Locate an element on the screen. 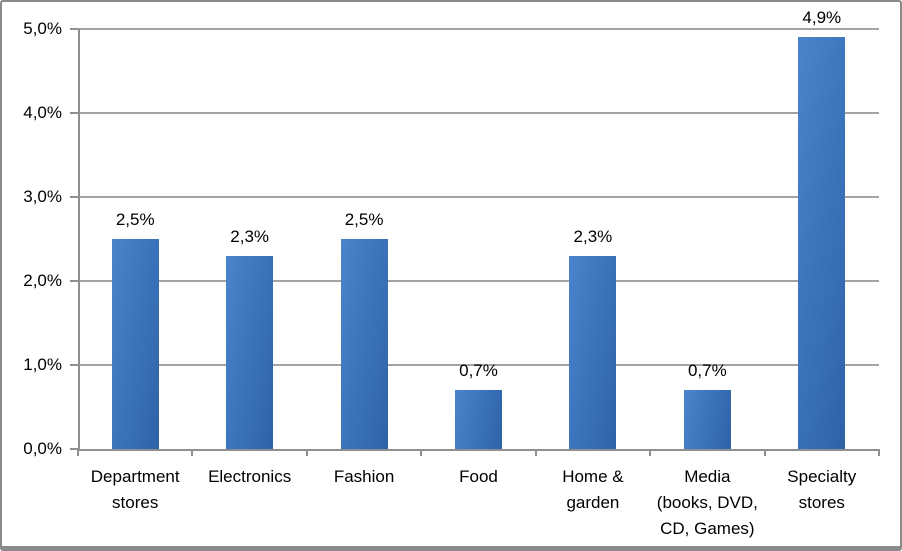 The width and height of the screenshot is (902, 551). y-axis-line is located at coordinates (79, 240).